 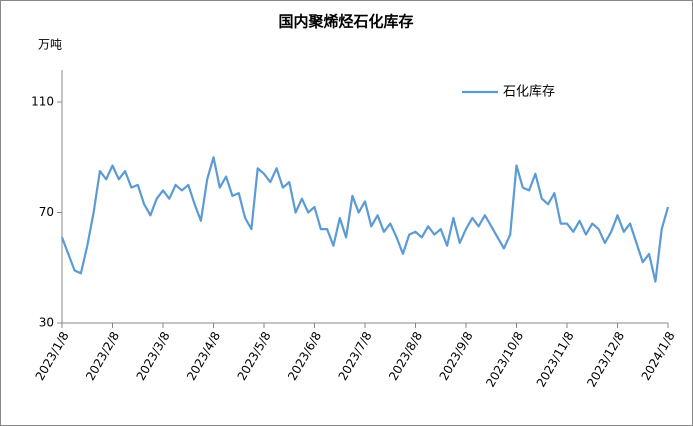 What do you see at coordinates (46, 323) in the screenshot?
I see `y-tick-label: 30` at bounding box center [46, 323].